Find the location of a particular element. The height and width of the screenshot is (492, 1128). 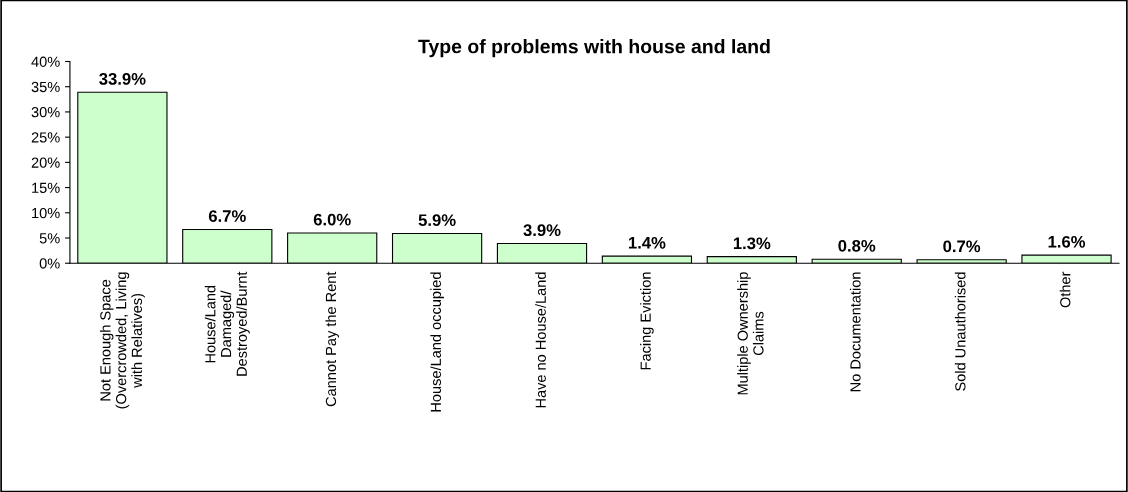

y-tick-label: 40% is located at coordinates (45, 61).